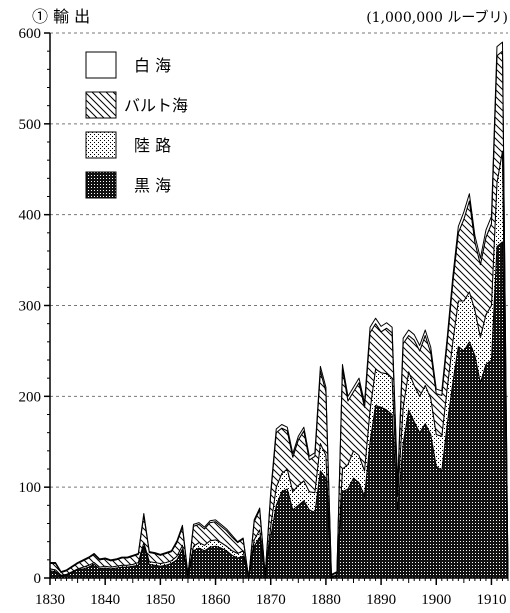 The image size is (510, 613). Describe the element at coordinates (271, 600) in the screenshot. I see `x-tick-label: 1870` at that location.